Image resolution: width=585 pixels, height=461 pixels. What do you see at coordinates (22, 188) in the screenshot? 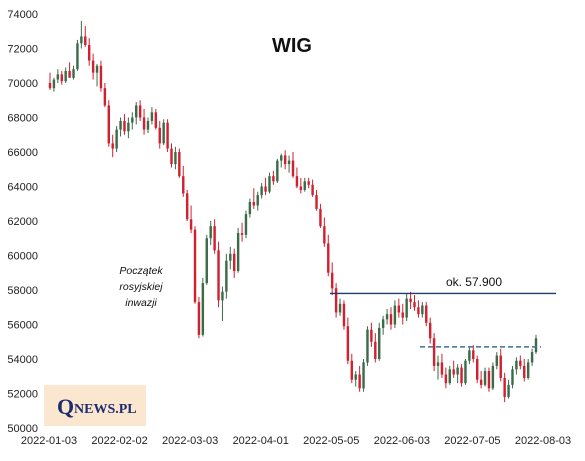
I see `y-tick-label: 64000` at bounding box center [22, 188].